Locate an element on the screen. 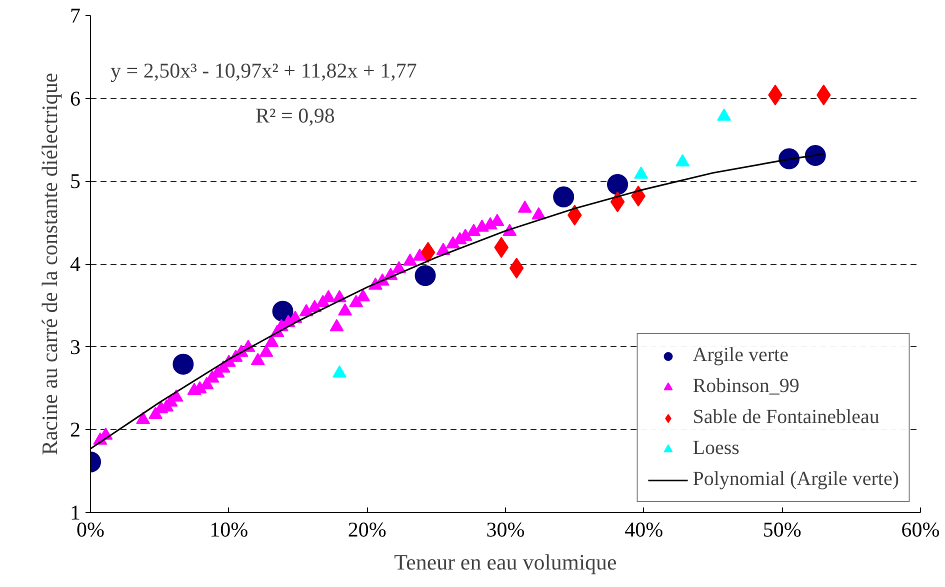 The image size is (945, 587). x-tick-label: 50% is located at coordinates (782, 530).